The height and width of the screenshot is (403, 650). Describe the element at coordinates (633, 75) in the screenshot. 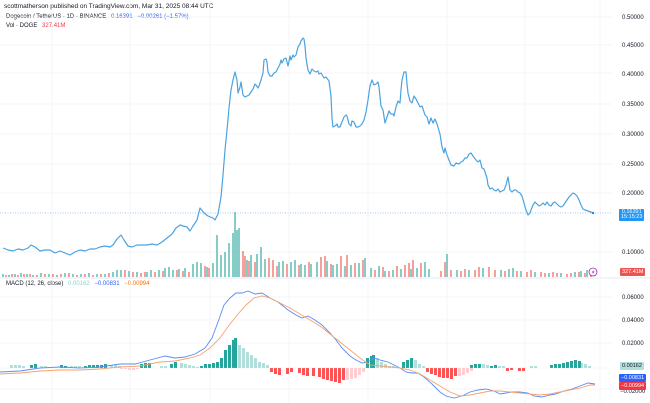

I see `svg-text: 0.40000` at that location.